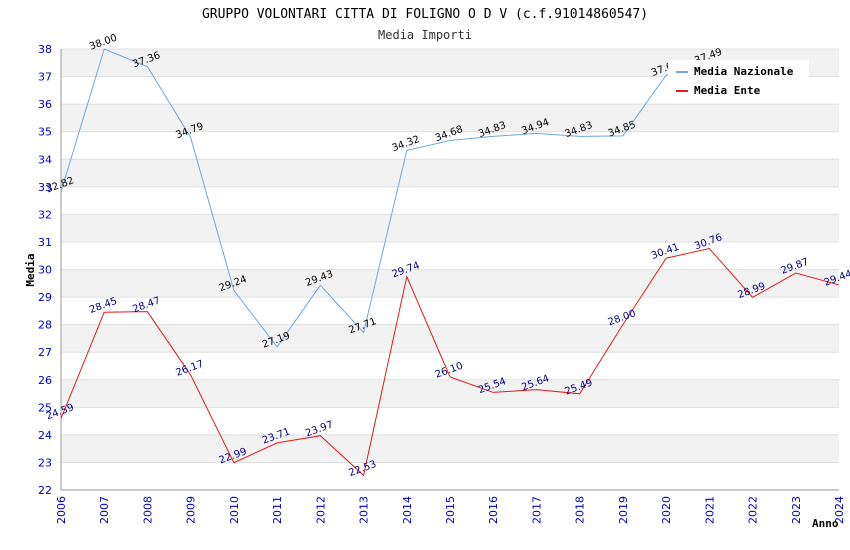 This screenshot has width=850, height=550. I want to click on x-tick-label: 2017, so click(536, 510).